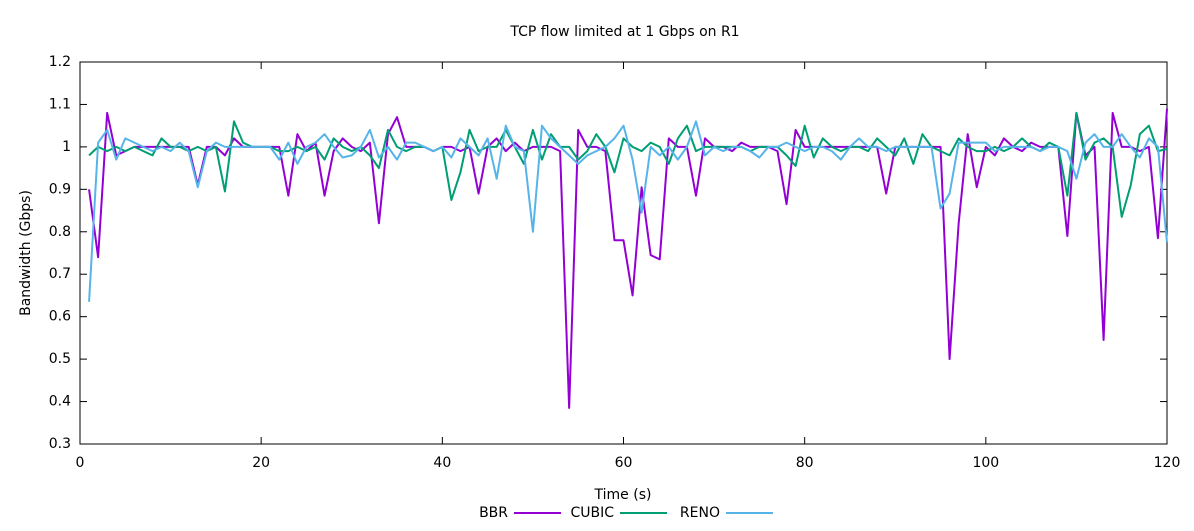 This screenshot has width=1194, height=531. What do you see at coordinates (261, 463) in the screenshot?
I see `x-tick-label: 20` at bounding box center [261, 463].